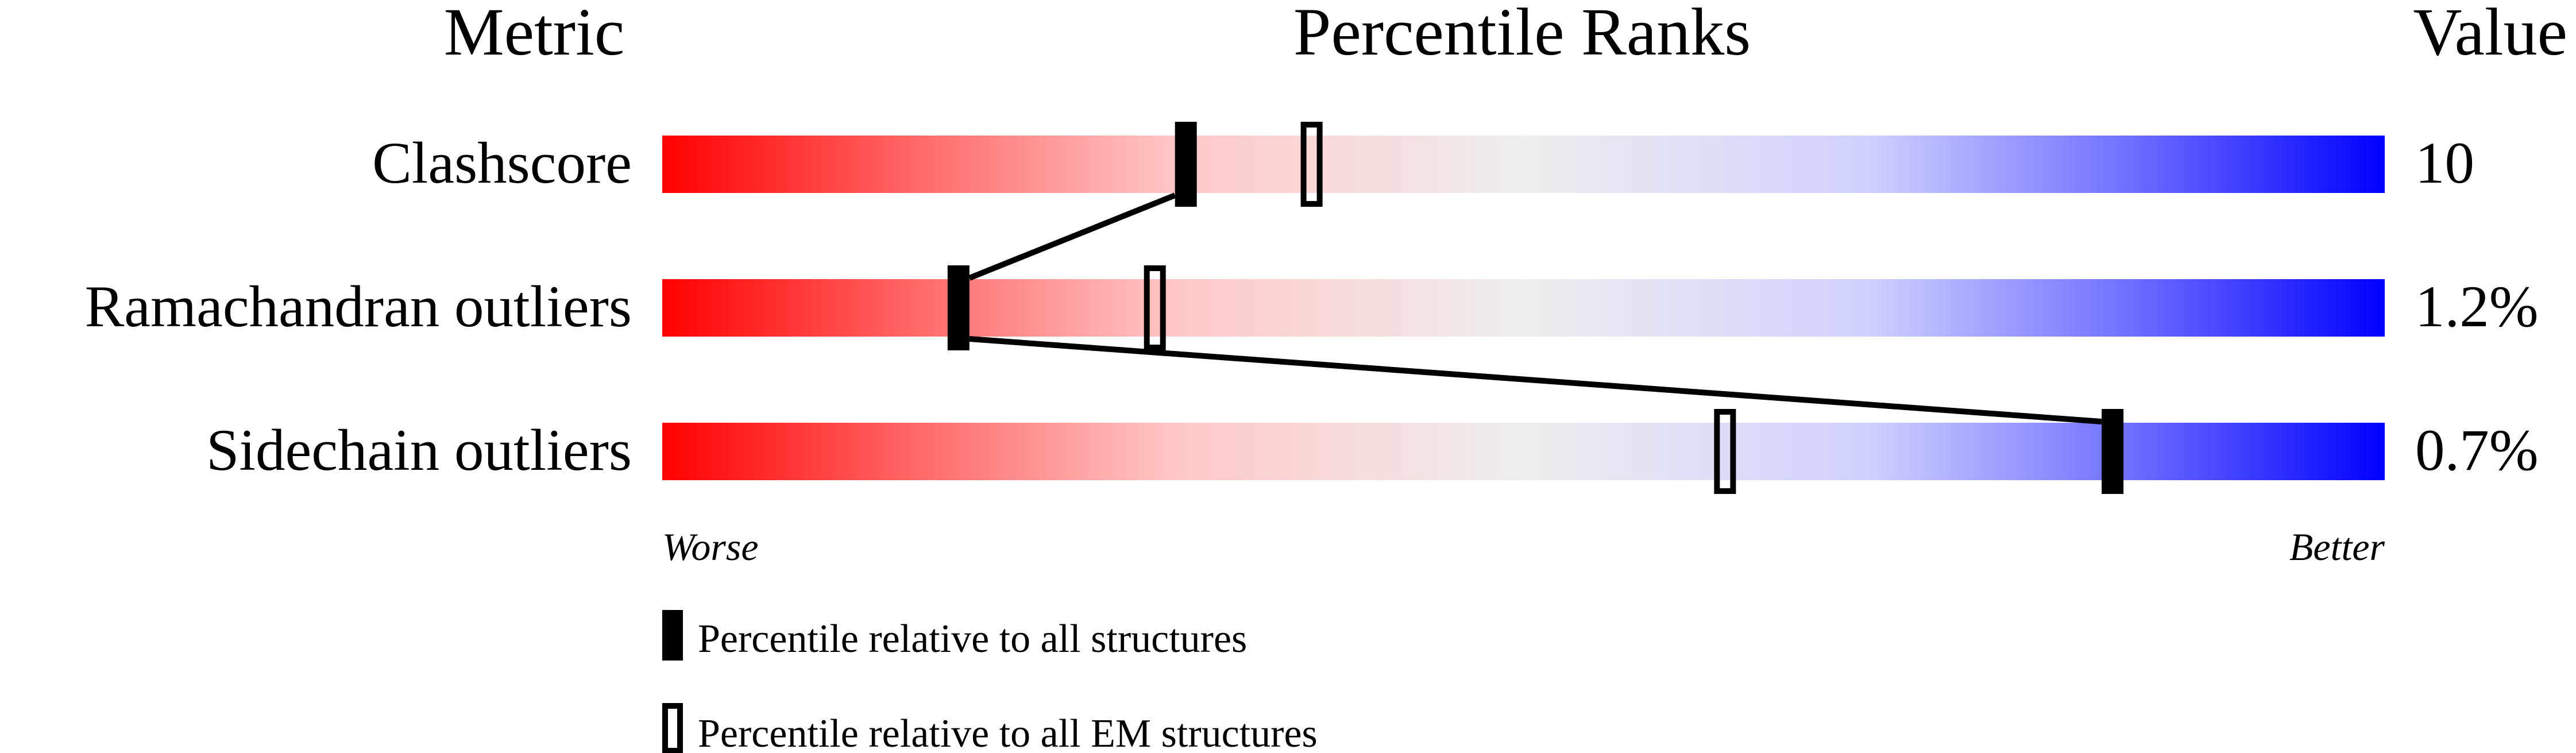 This screenshot has width=2576, height=753. What do you see at coordinates (419, 450) in the screenshot?
I see `metric-label: Sidechain outliers` at bounding box center [419, 450].